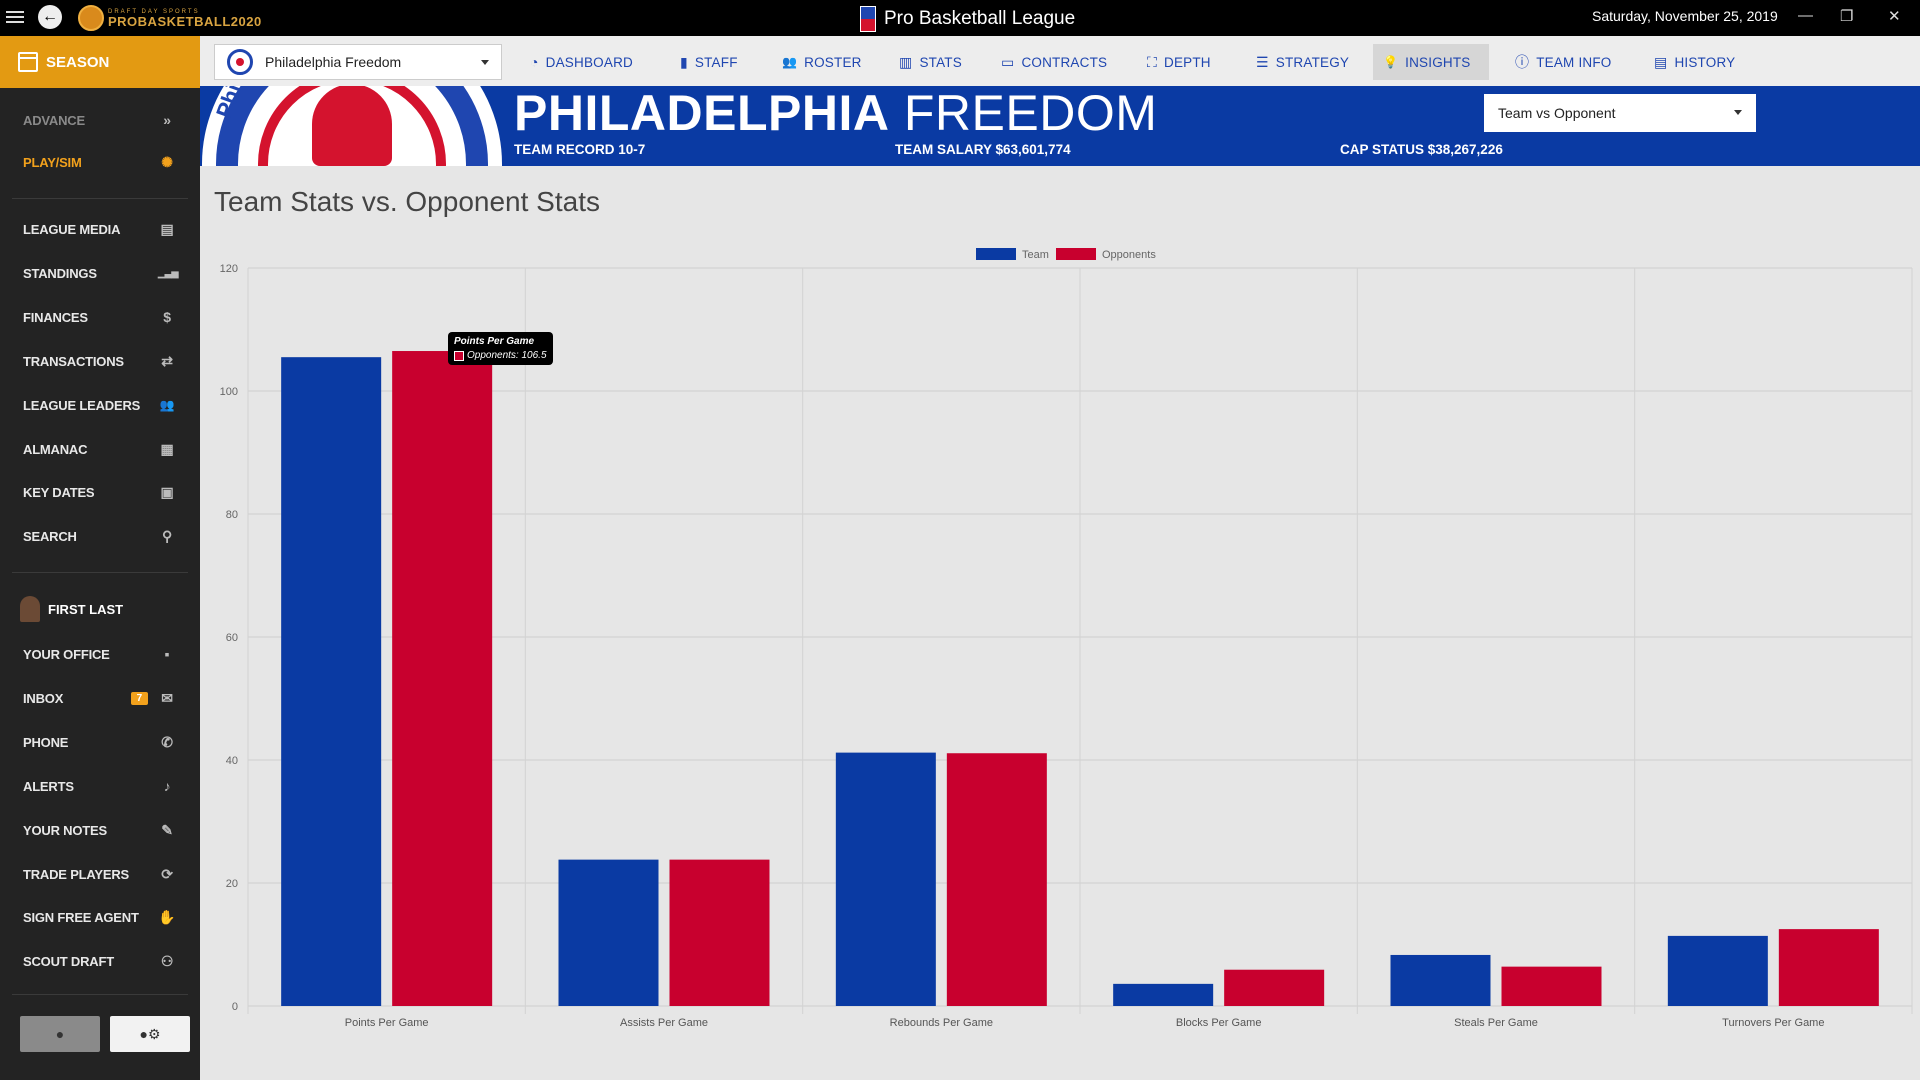 The image size is (1920, 1080). Describe the element at coordinates (82, 405) in the screenshot. I see `sidebar-item-label: LEAGUE LEADERS` at that location.